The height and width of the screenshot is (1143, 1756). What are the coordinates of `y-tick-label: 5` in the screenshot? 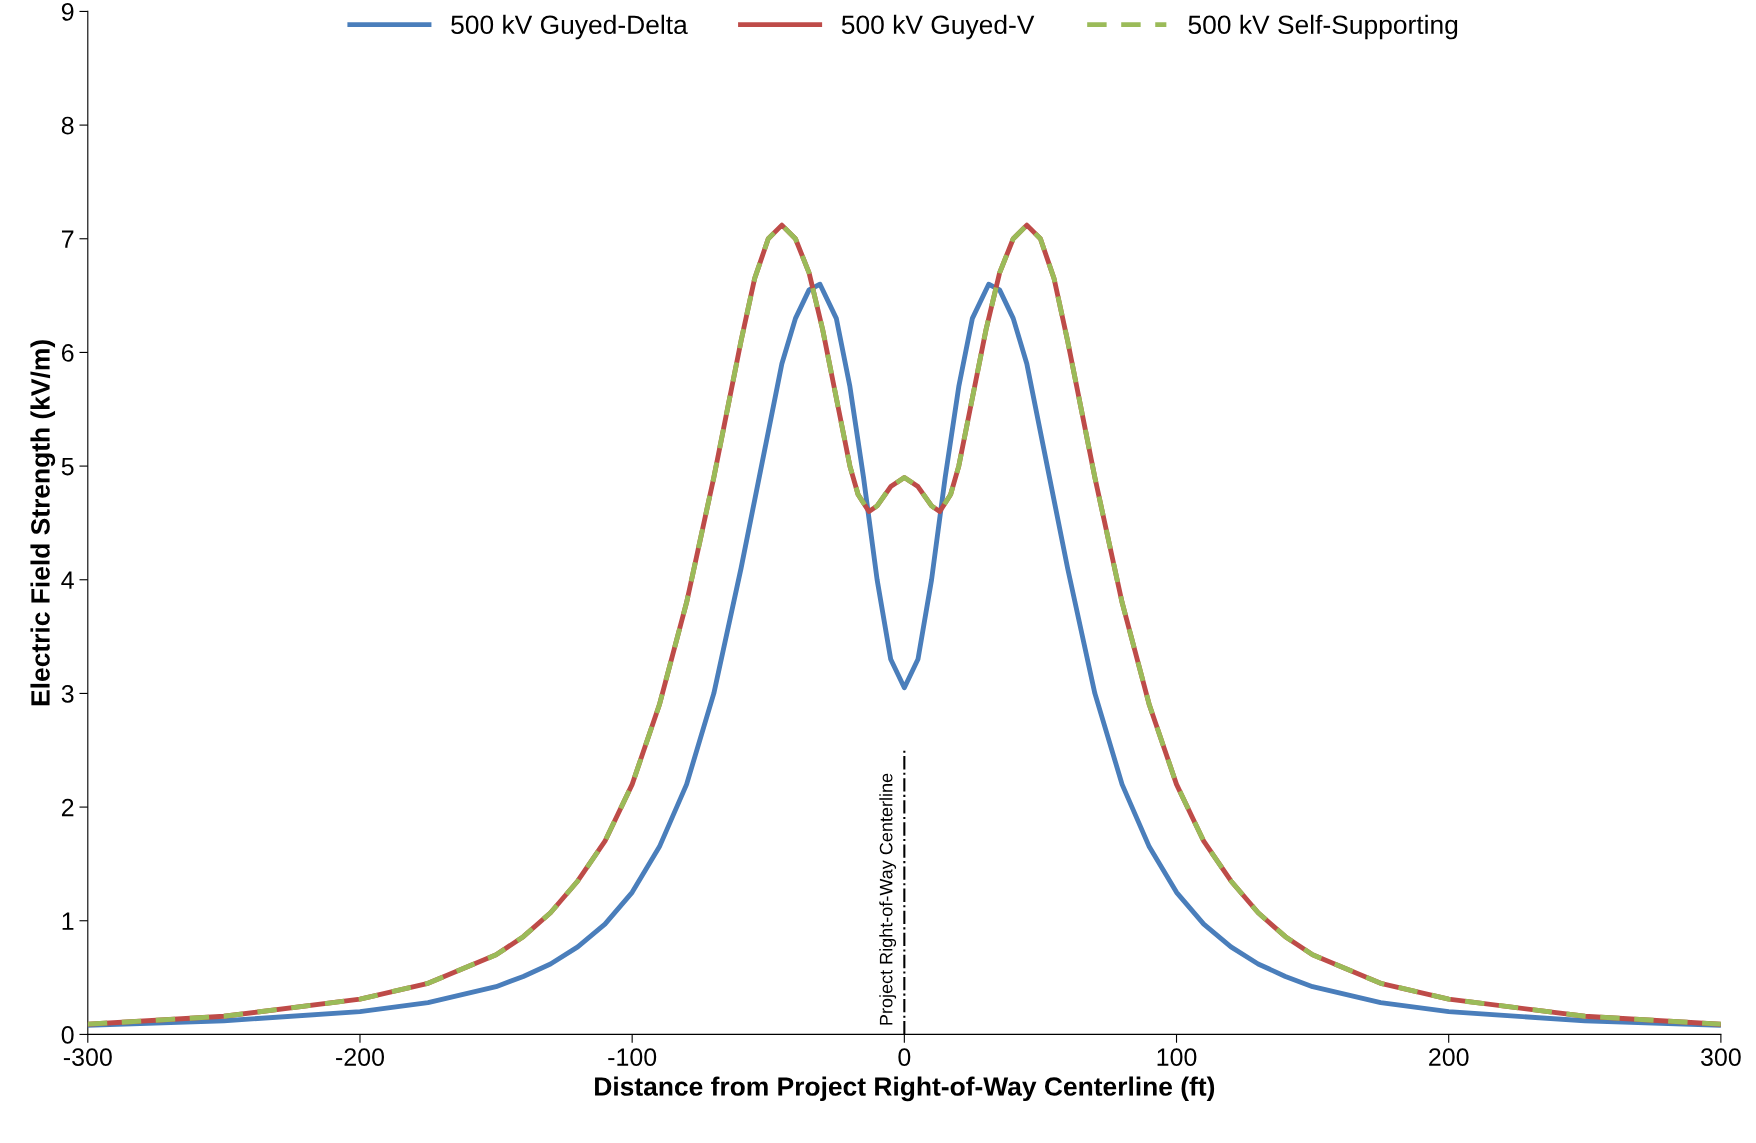 It's located at (67, 466).